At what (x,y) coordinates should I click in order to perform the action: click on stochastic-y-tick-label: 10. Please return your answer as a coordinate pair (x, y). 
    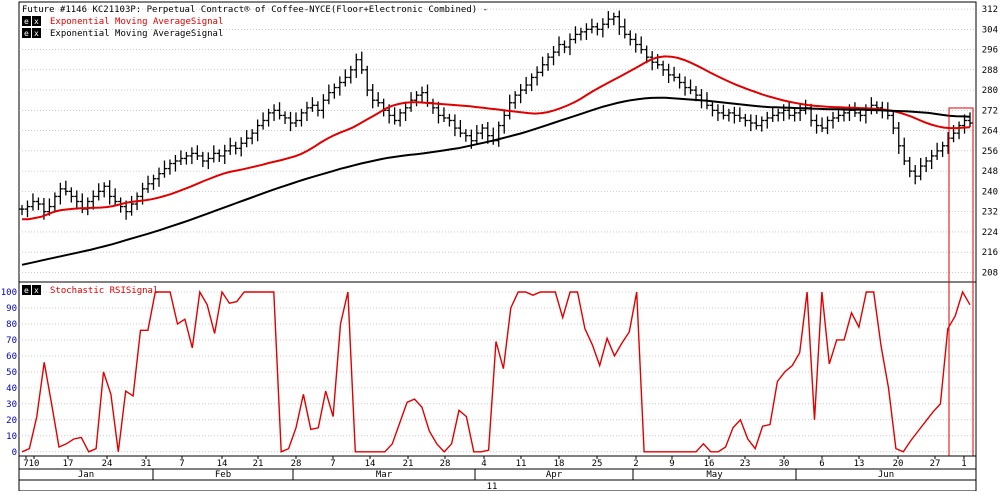
    Looking at the image, I should click on (11, 437).